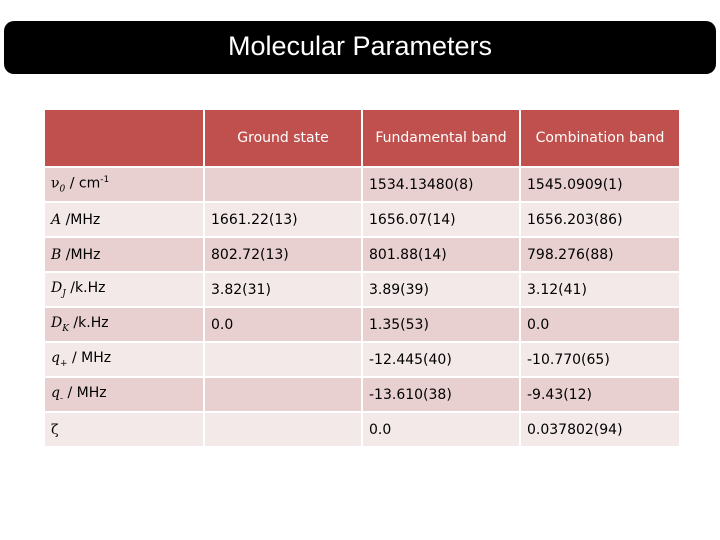 The height and width of the screenshot is (540, 720). Describe the element at coordinates (124, 359) in the screenshot. I see `row-label: q+ / MHz` at that location.